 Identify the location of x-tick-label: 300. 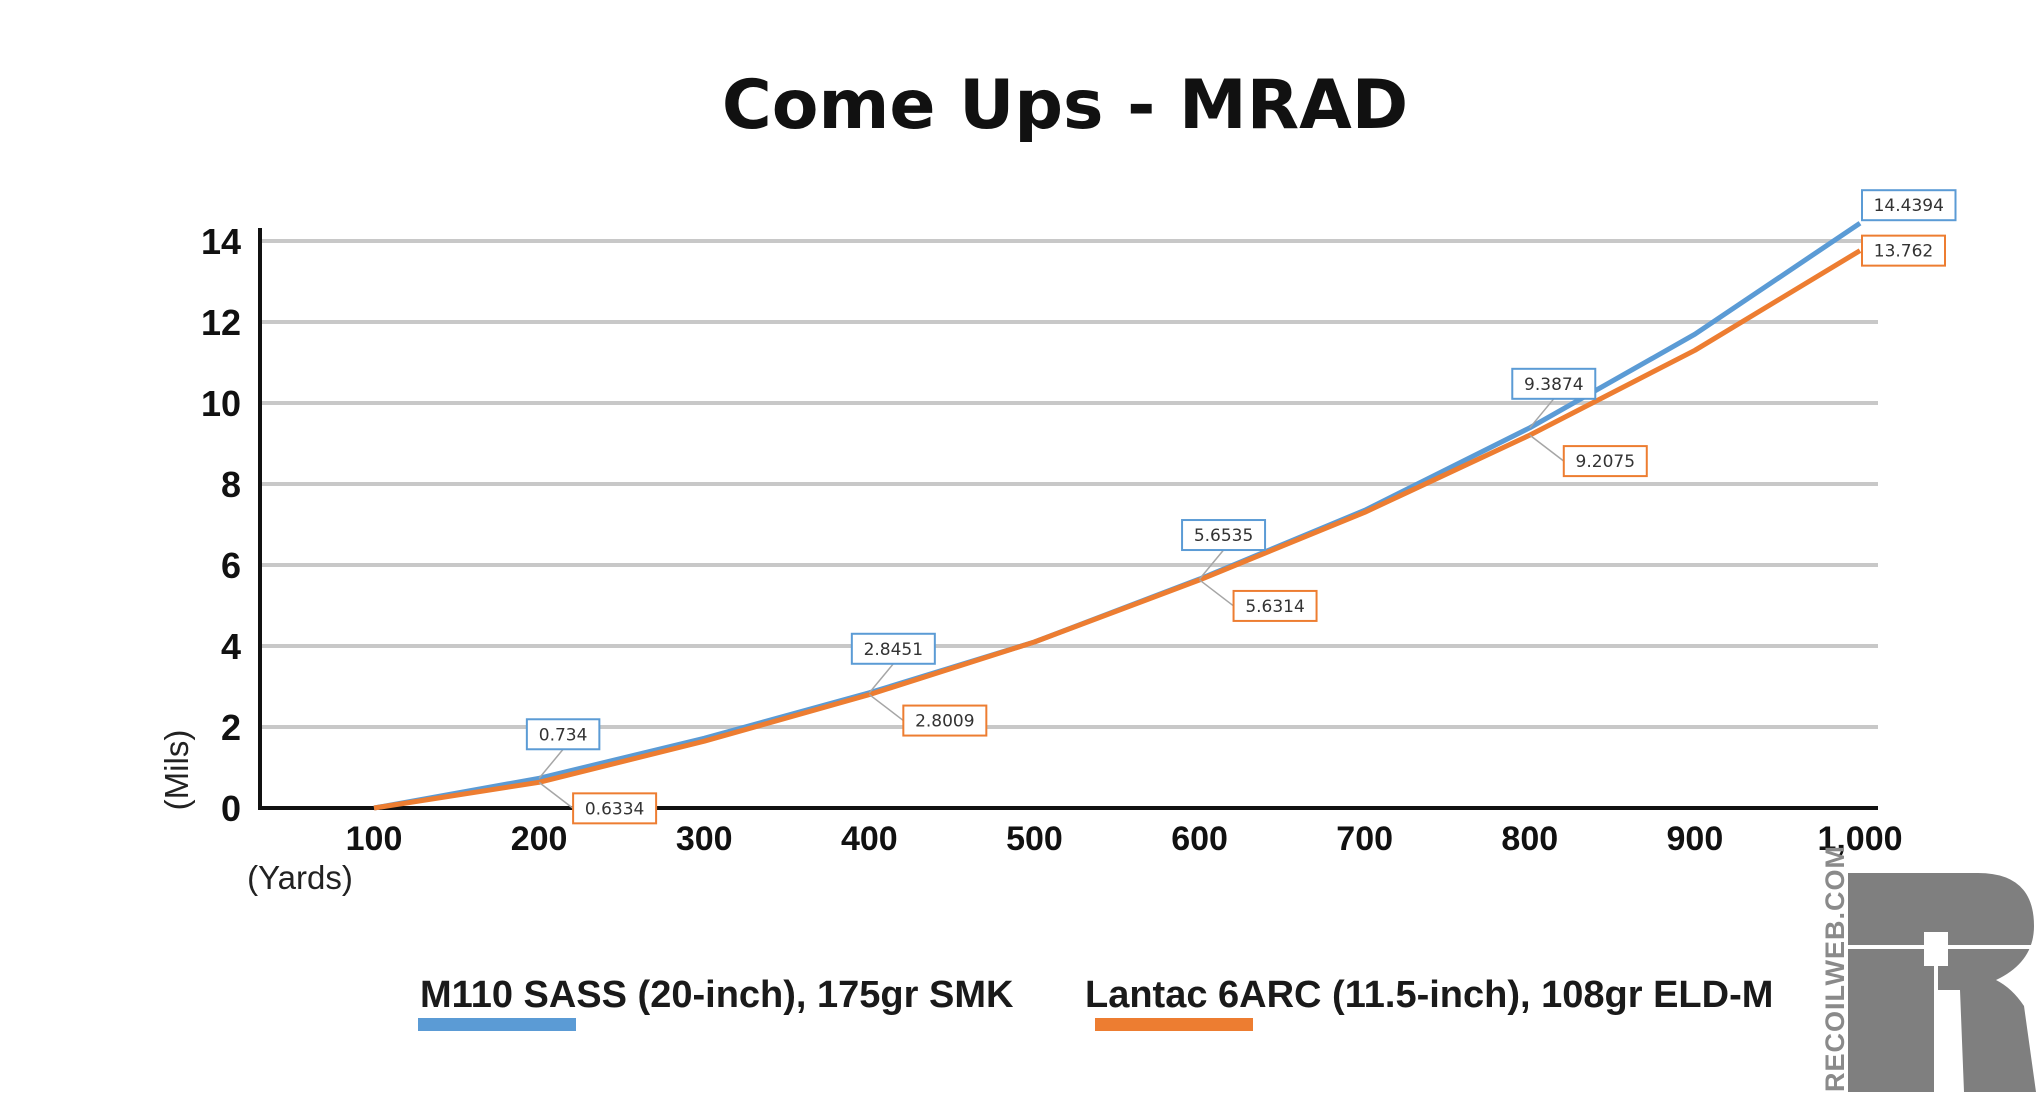
(704, 839).